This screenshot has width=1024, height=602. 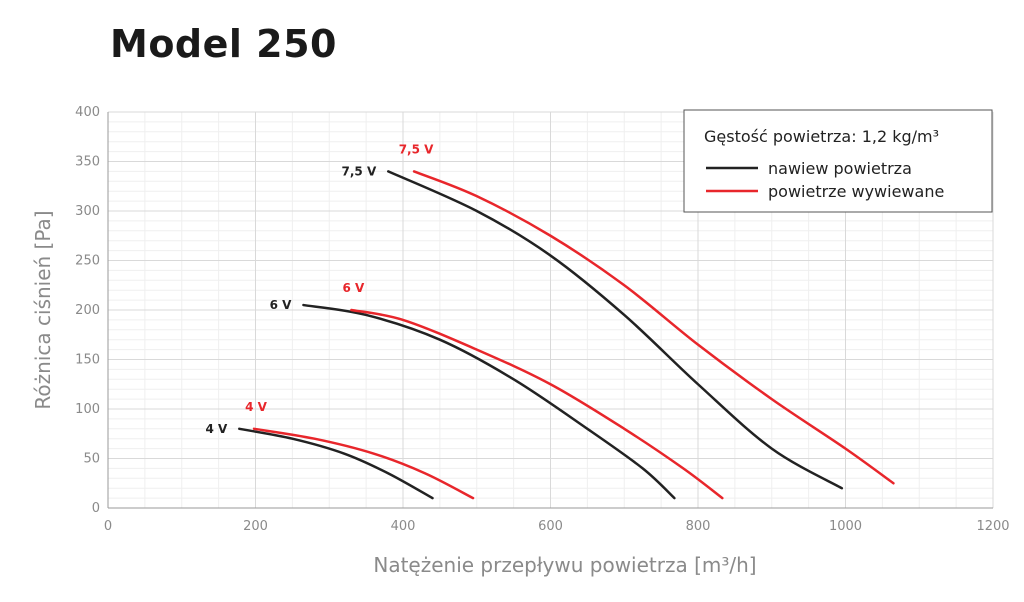 What do you see at coordinates (856, 191) in the screenshot?
I see `legend-entry-exhaust: powietrze wywiewane` at bounding box center [856, 191].